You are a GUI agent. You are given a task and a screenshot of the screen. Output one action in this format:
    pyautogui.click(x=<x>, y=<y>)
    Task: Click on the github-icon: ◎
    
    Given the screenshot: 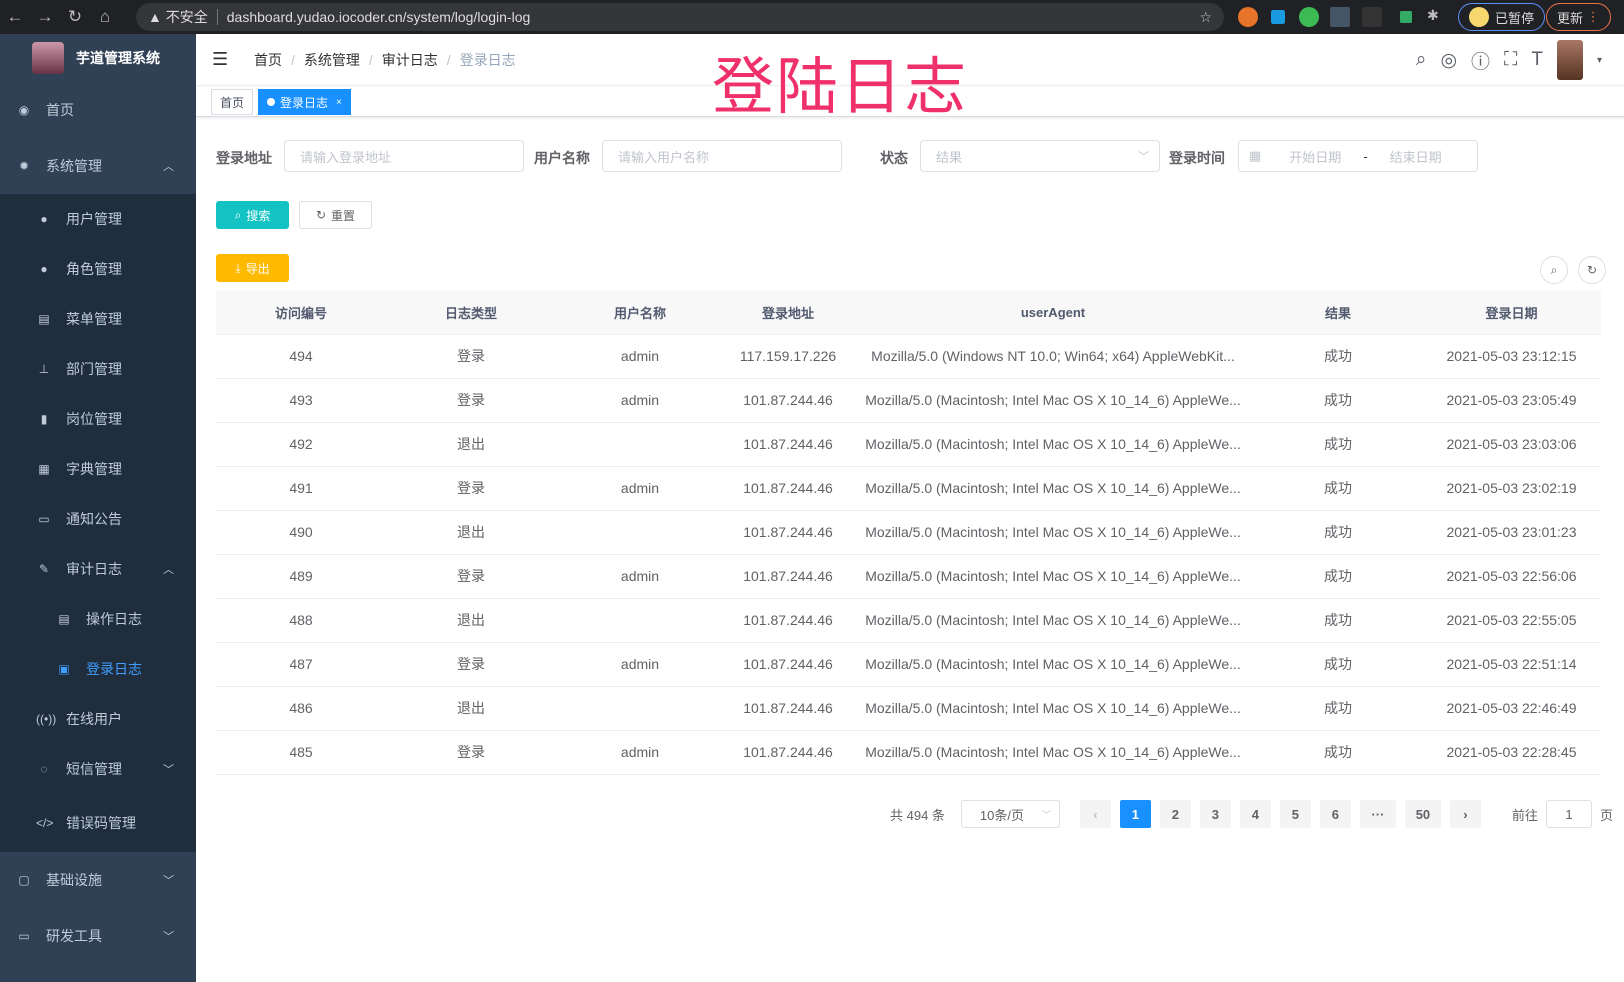 What is the action you would take?
    pyautogui.click(x=1449, y=60)
    